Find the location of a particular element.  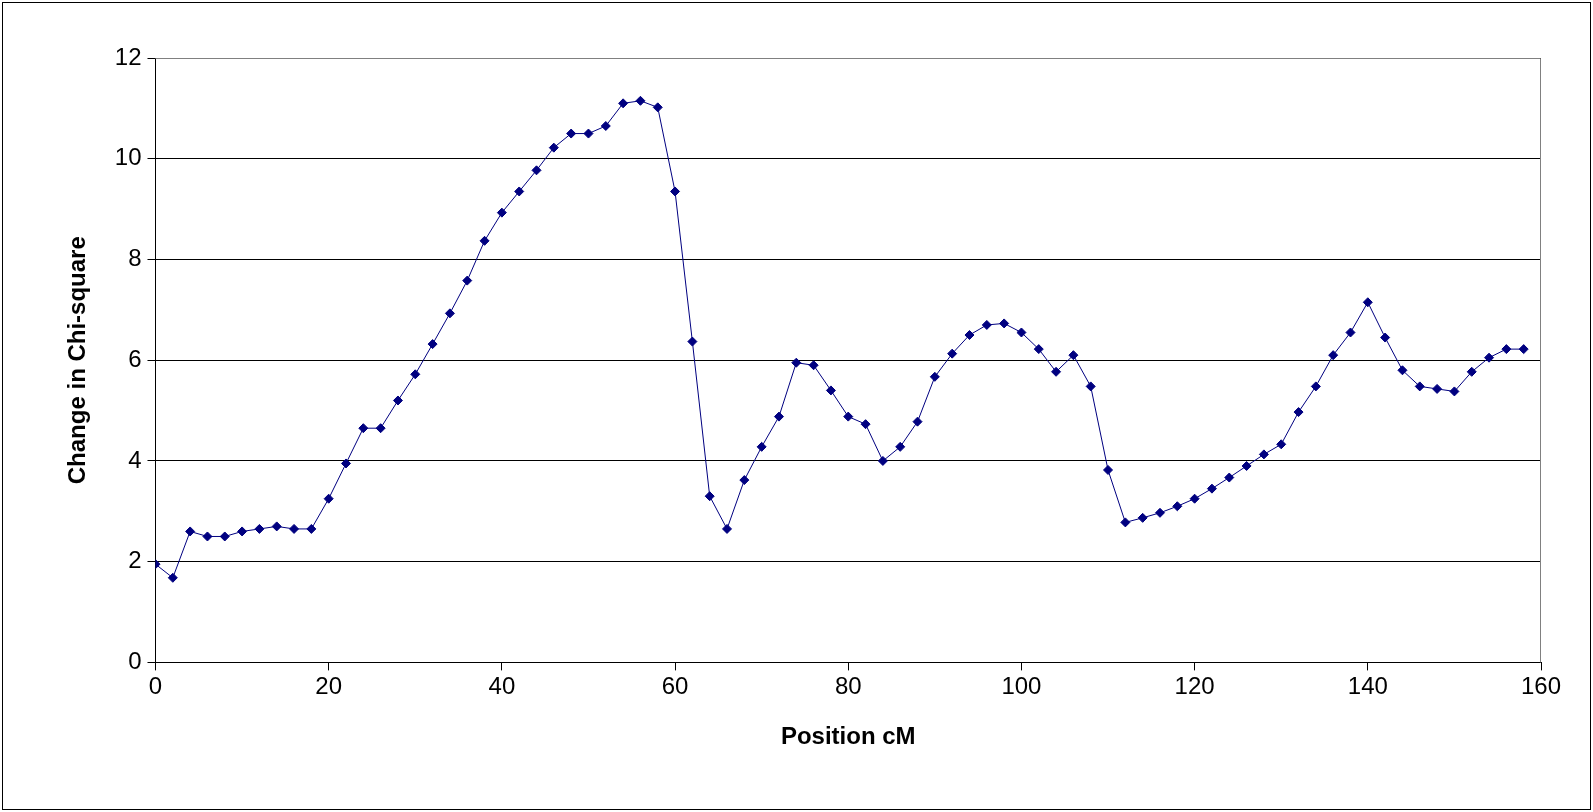

x-tick-label: 100 is located at coordinates (1021, 686).